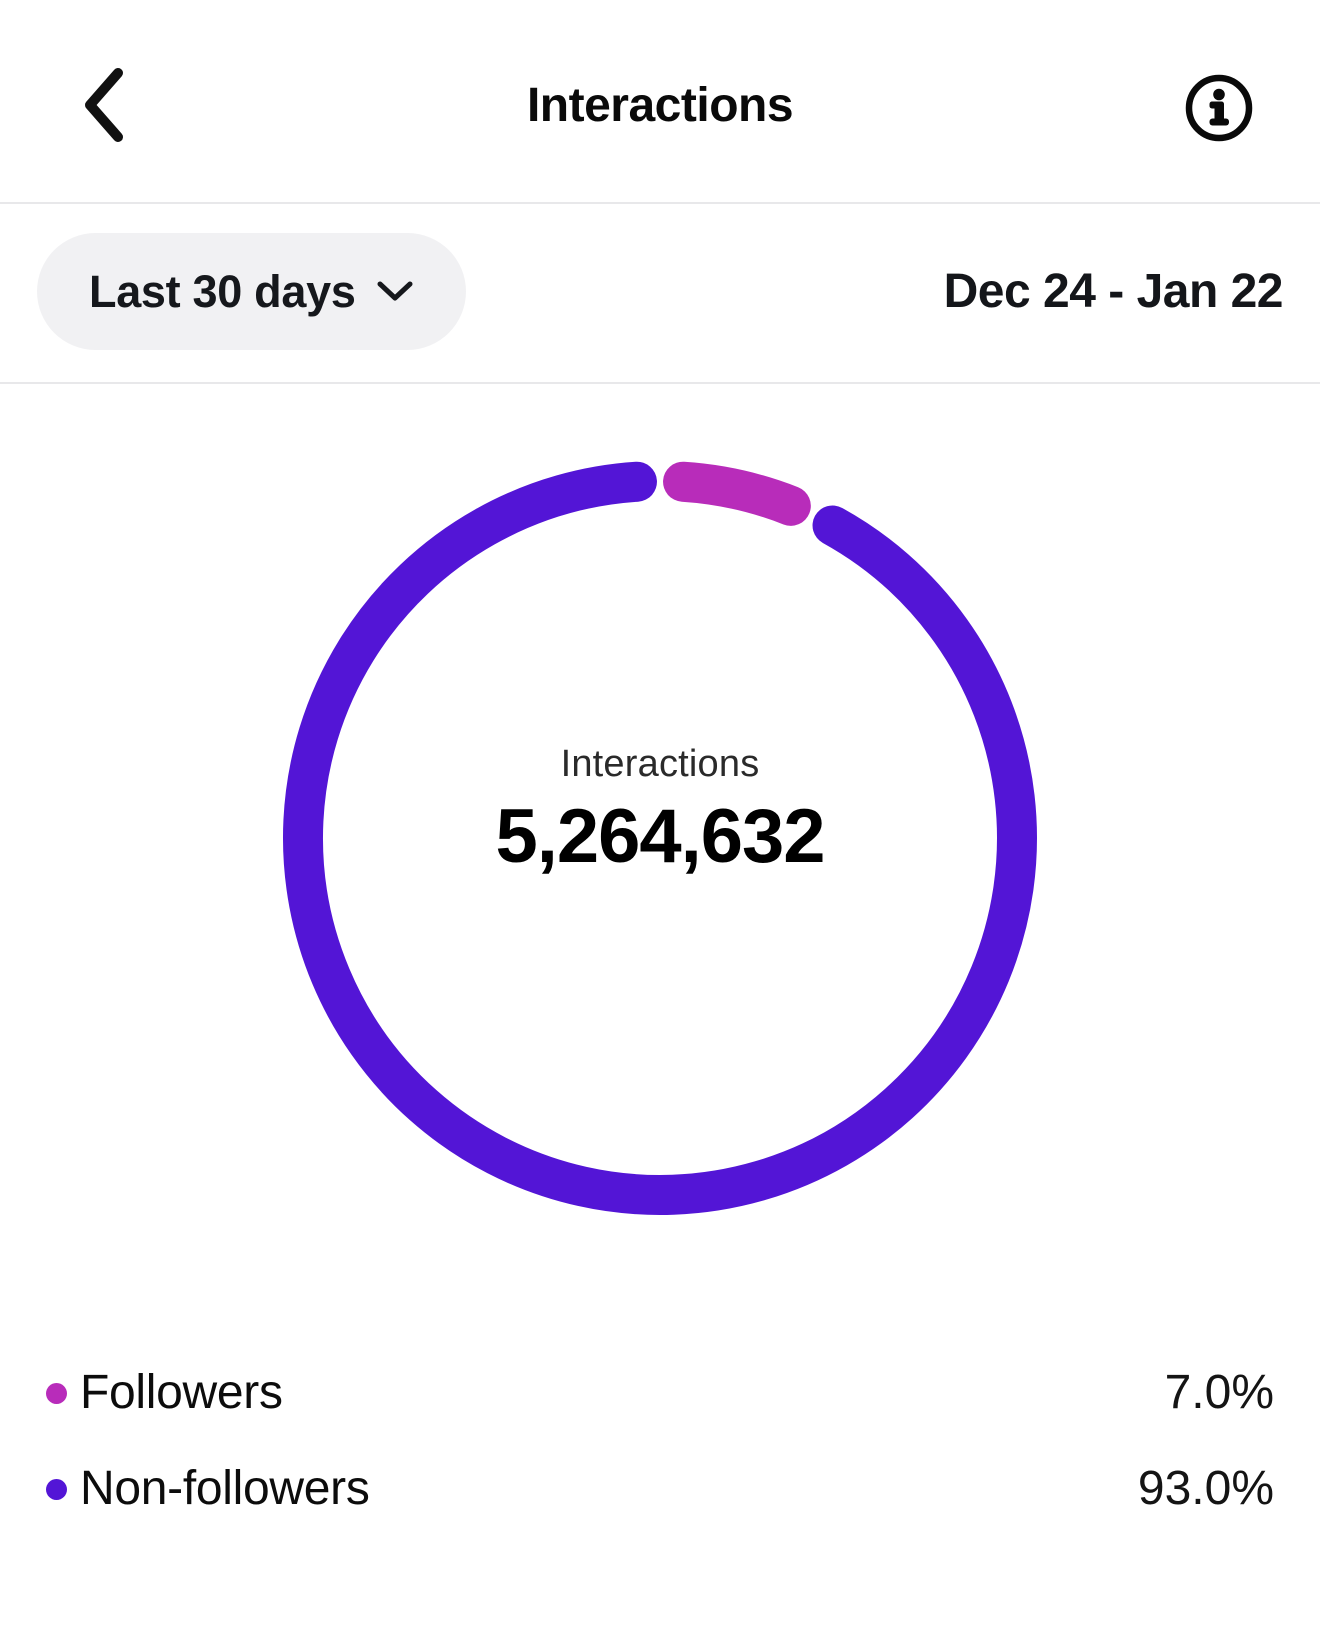  What do you see at coordinates (395, 291) in the screenshot?
I see `chevron-down-icon` at bounding box center [395, 291].